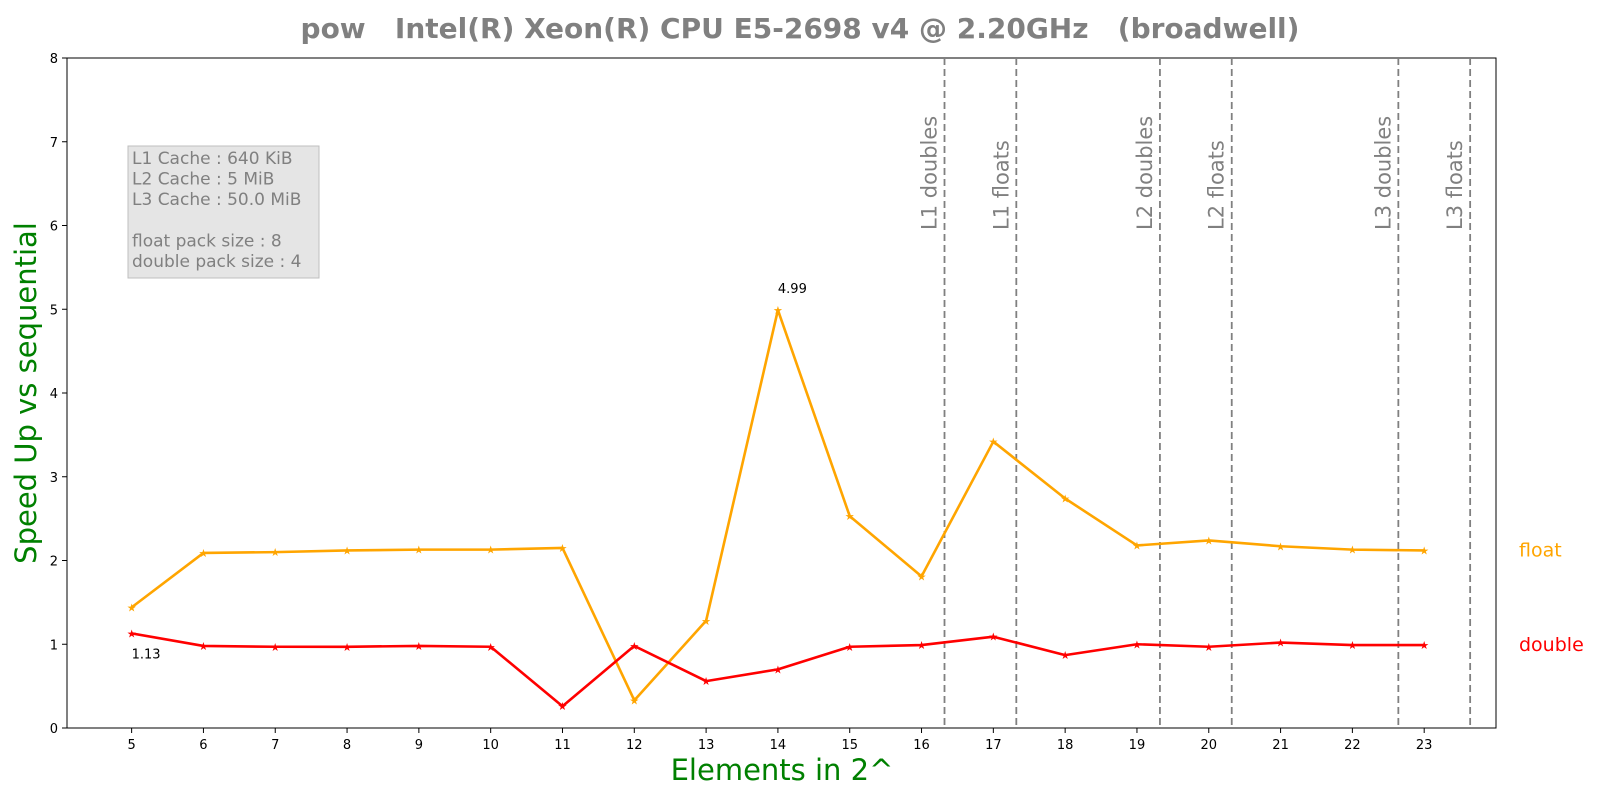  What do you see at coordinates (1455, 185) in the screenshot?
I see `cache-line-label: L3 floats` at bounding box center [1455, 185].